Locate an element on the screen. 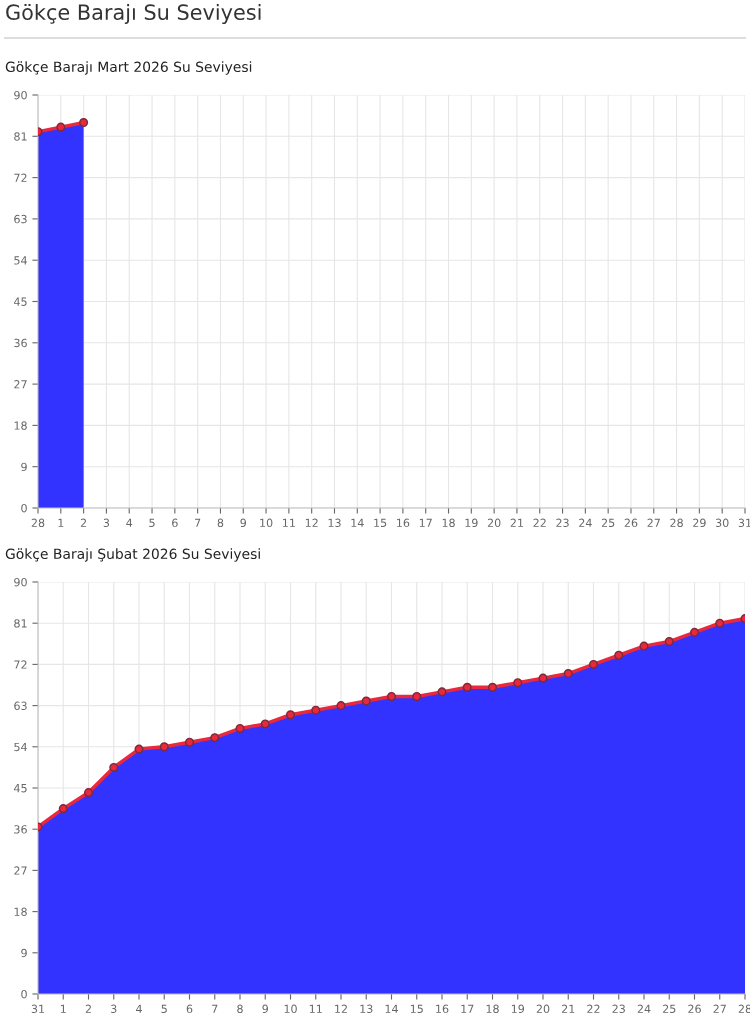 The height and width of the screenshot is (1029, 750). x-tick-label: 31 is located at coordinates (38, 1009).